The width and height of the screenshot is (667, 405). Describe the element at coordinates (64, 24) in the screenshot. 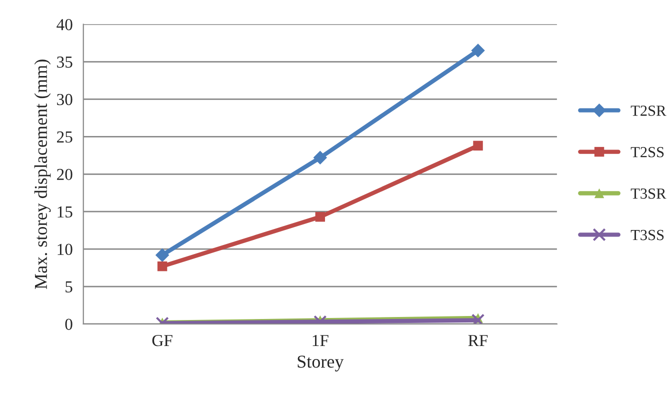

I see `y-tick-label: 40` at that location.